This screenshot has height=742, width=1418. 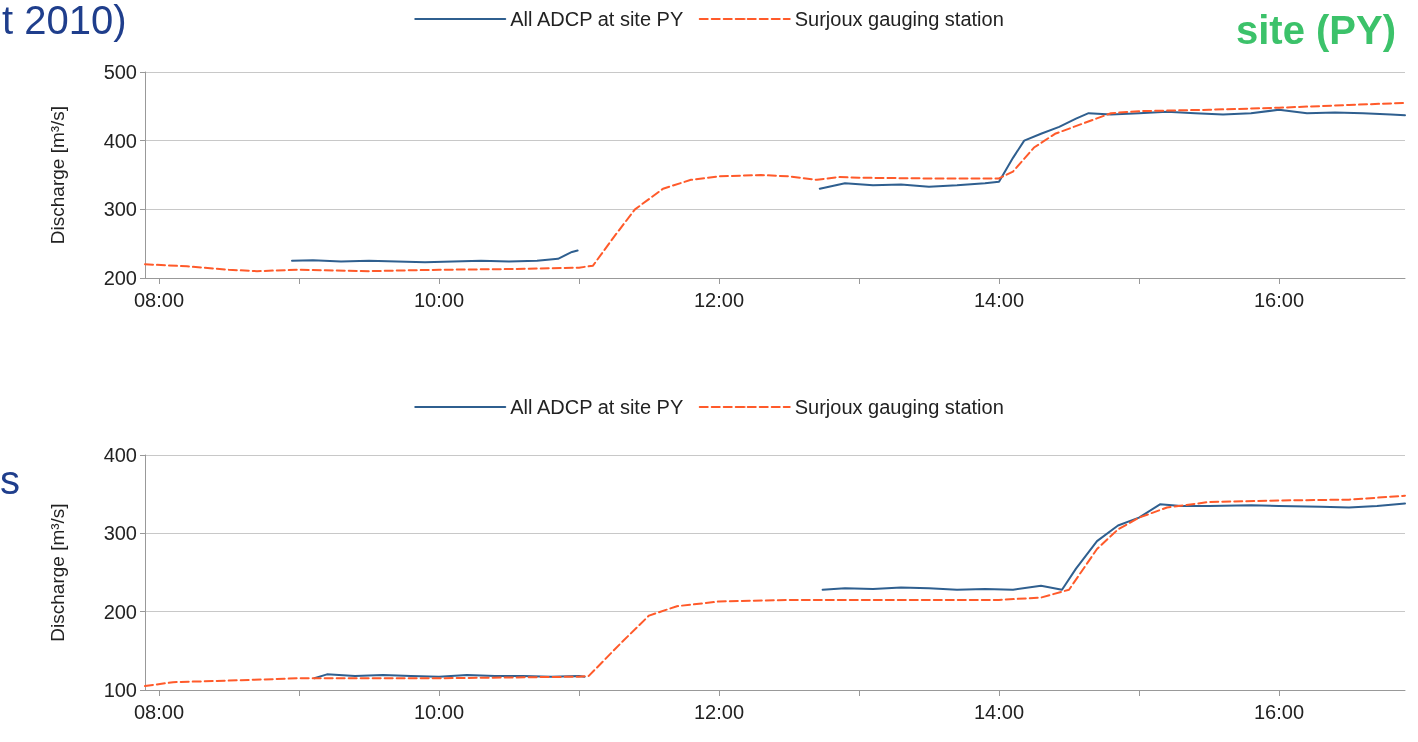 What do you see at coordinates (120, 72) in the screenshot?
I see `y-tick-label: 500` at bounding box center [120, 72].